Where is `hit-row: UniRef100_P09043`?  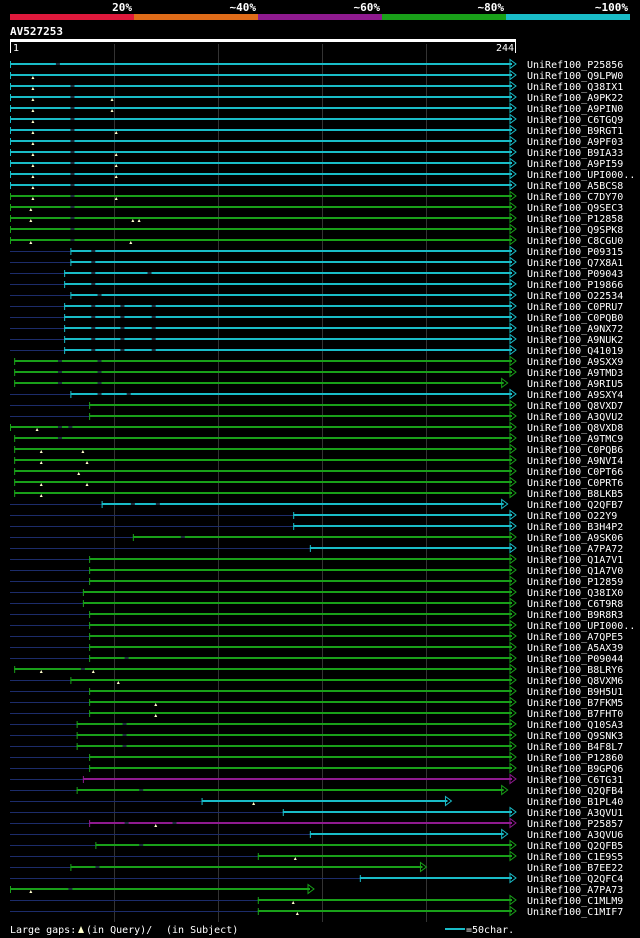 hit-row: UniRef100_P09043 is located at coordinates (316, 273).